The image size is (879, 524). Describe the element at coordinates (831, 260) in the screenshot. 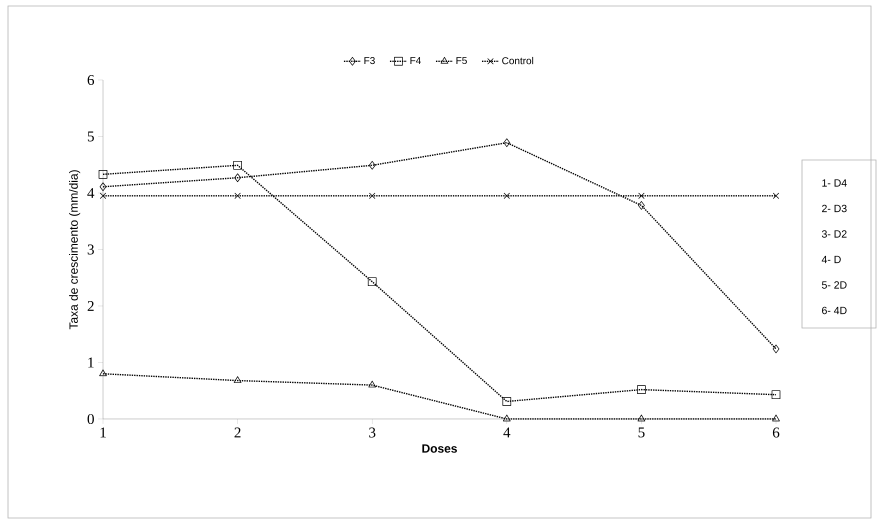

I see `text: 4- D` at that location.